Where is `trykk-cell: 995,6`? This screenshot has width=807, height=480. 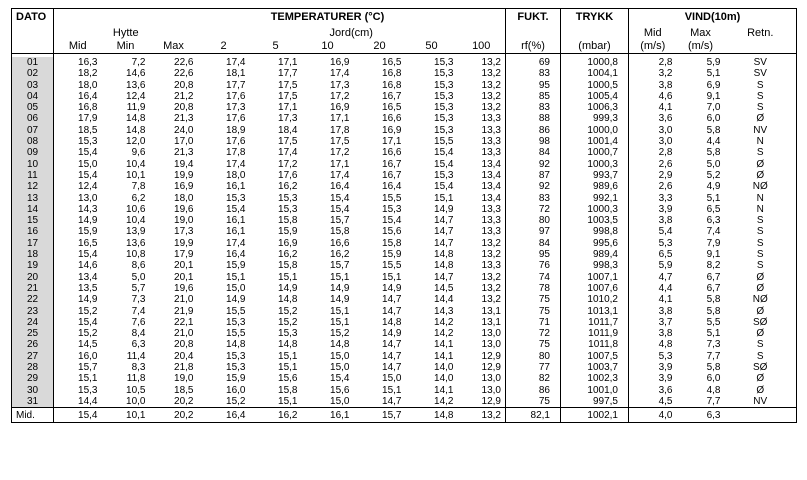 trykk-cell: 995,6 is located at coordinates (594, 243).